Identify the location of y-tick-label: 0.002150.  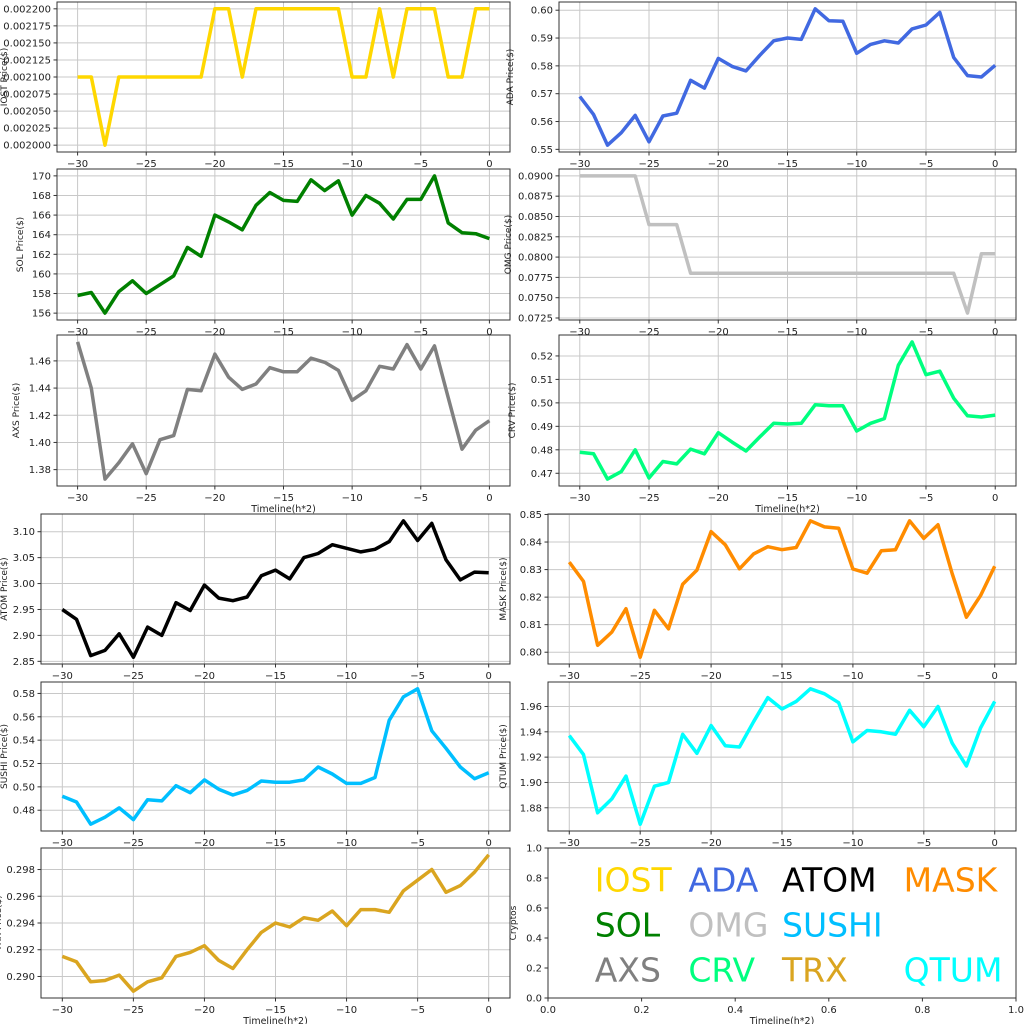
(27, 43).